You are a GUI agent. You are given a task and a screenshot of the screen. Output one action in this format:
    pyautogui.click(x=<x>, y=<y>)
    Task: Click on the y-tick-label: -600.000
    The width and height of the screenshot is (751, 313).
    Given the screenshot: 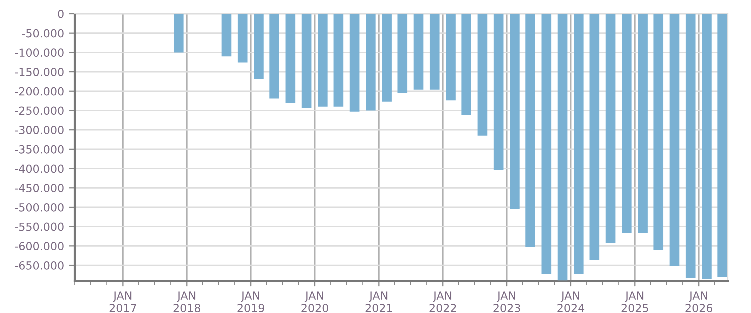 What is the action you would take?
    pyautogui.click(x=39, y=246)
    